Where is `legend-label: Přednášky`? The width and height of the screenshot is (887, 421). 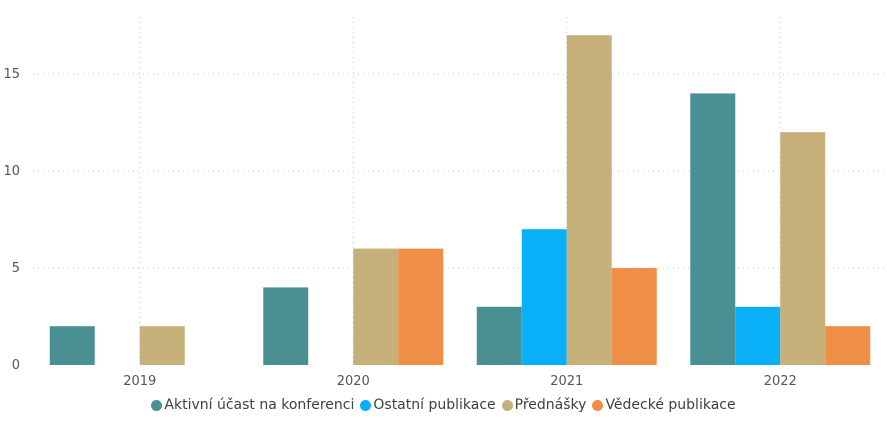
legend-label: Přednášky is located at coordinates (550, 405).